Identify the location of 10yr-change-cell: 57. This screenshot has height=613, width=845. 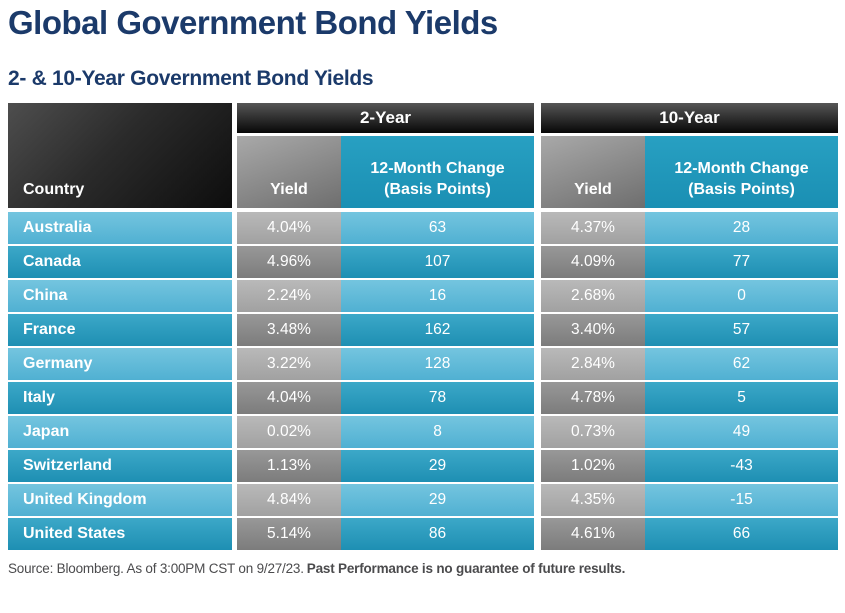
(741, 330).